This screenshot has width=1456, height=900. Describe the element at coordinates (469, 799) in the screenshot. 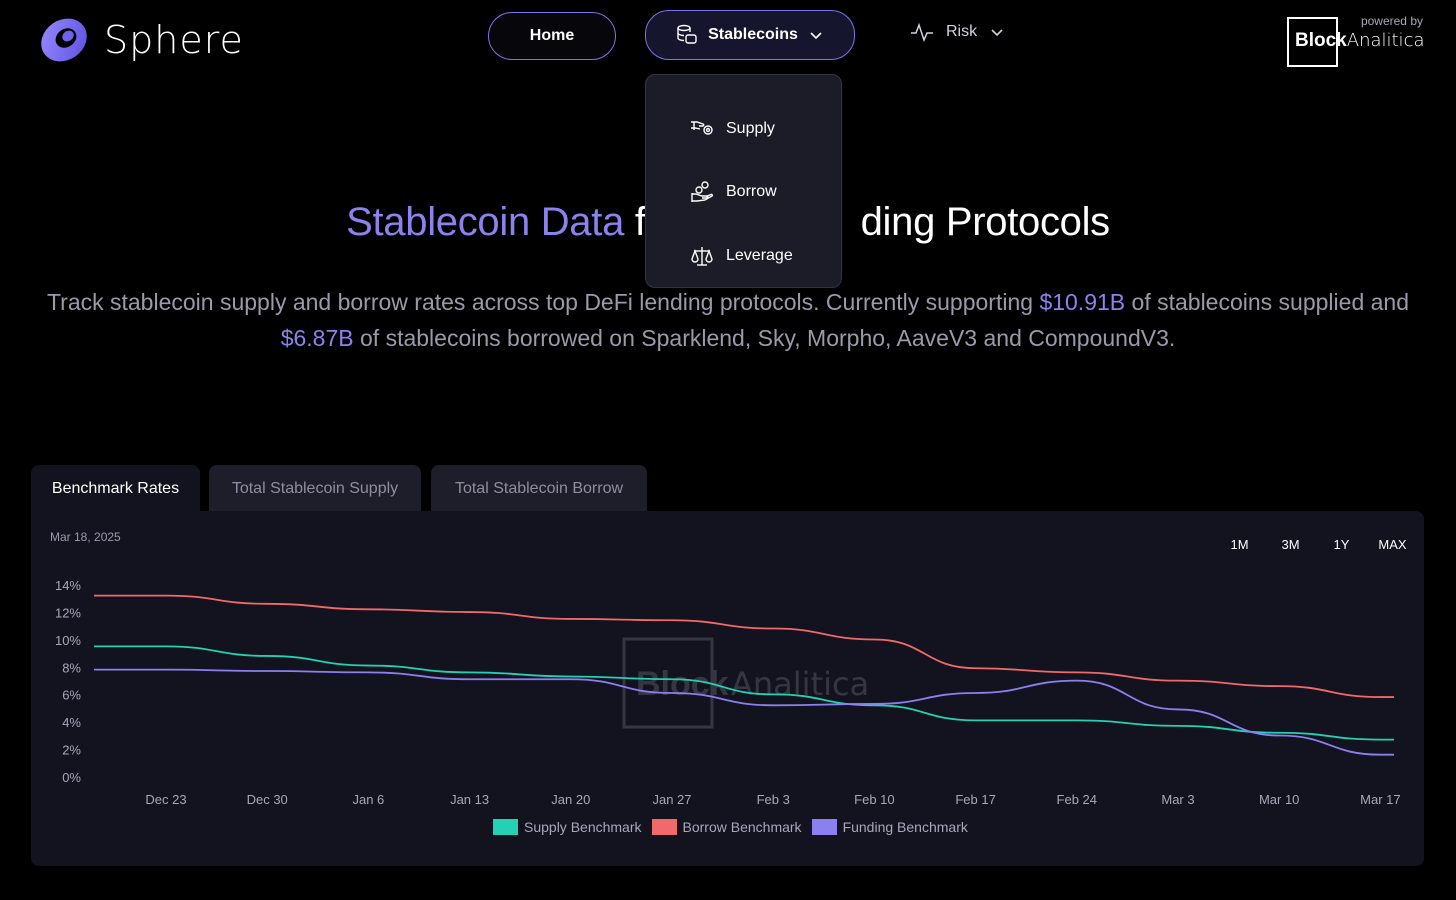

I see `x-tick-label: Jan 13` at that location.